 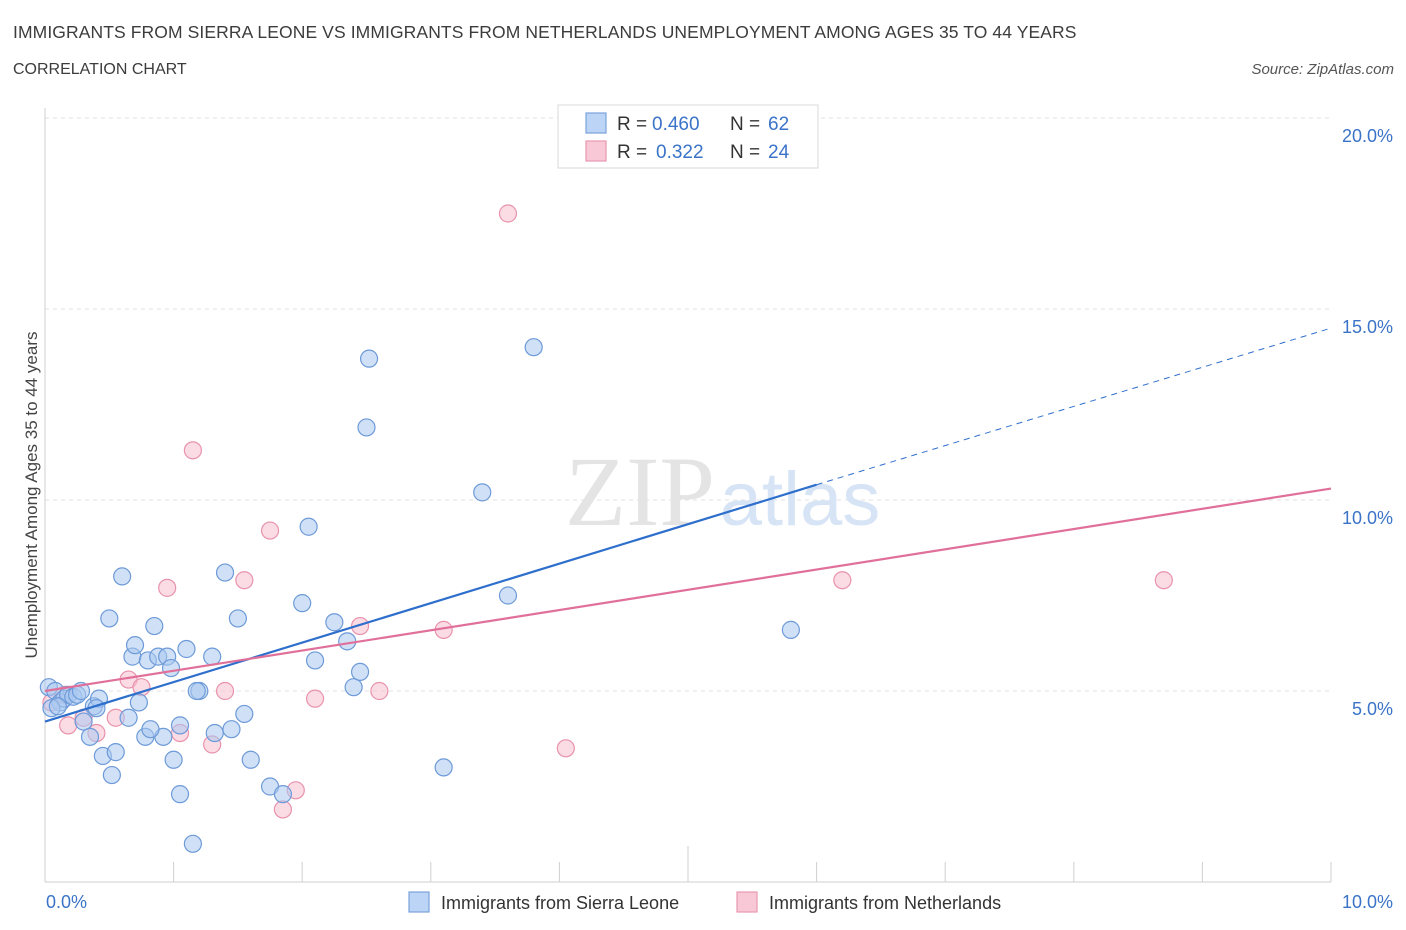 I want to click on y-tick-labels: 5.0% 10.0% 15.0% 20.0%, so click(x=1367, y=422).